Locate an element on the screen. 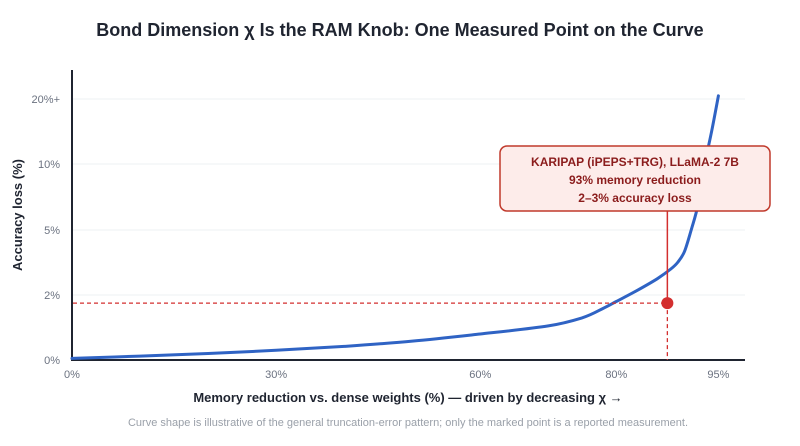 Image resolution: width=800 pixels, height=446 pixels. x-tick-label-4: 95% is located at coordinates (718, 375).